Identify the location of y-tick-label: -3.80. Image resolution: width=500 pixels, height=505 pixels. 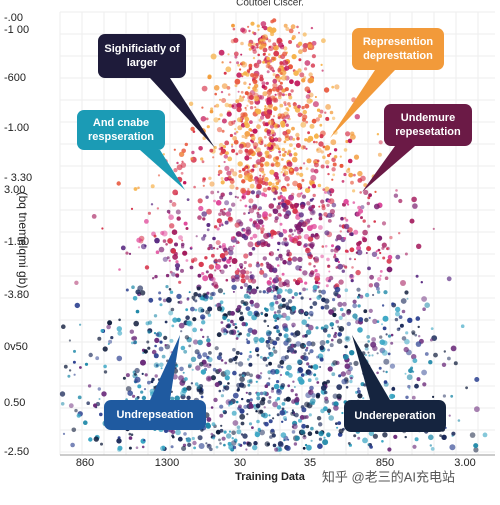
(16, 295).